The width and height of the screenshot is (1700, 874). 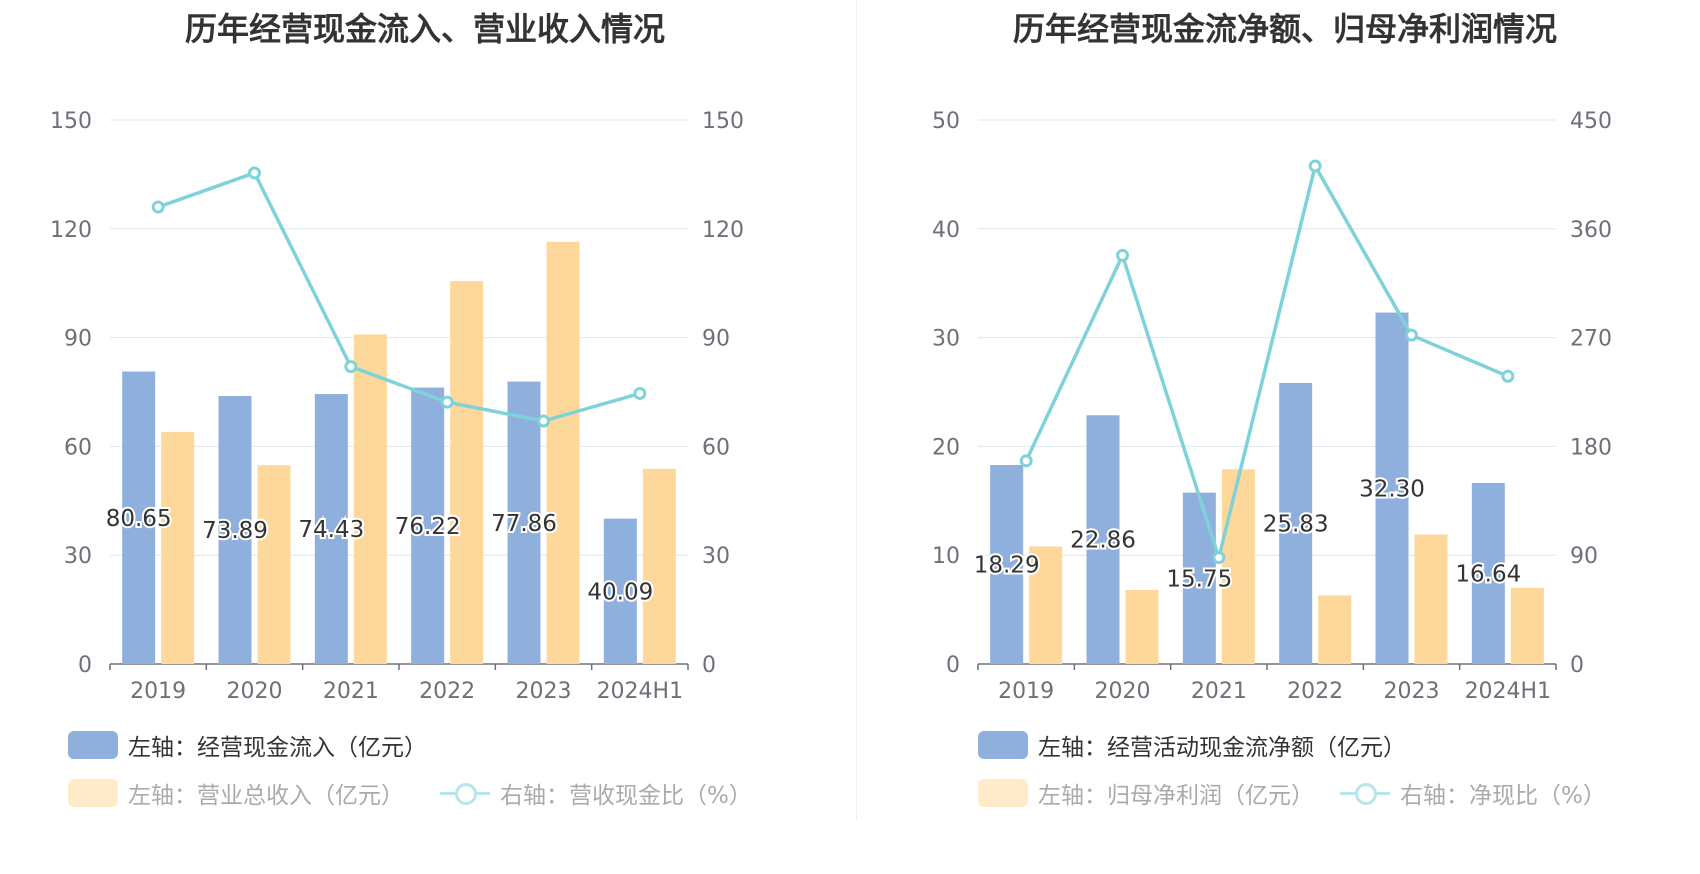 I want to click on data-label: 32.30, so click(x=1392, y=489).